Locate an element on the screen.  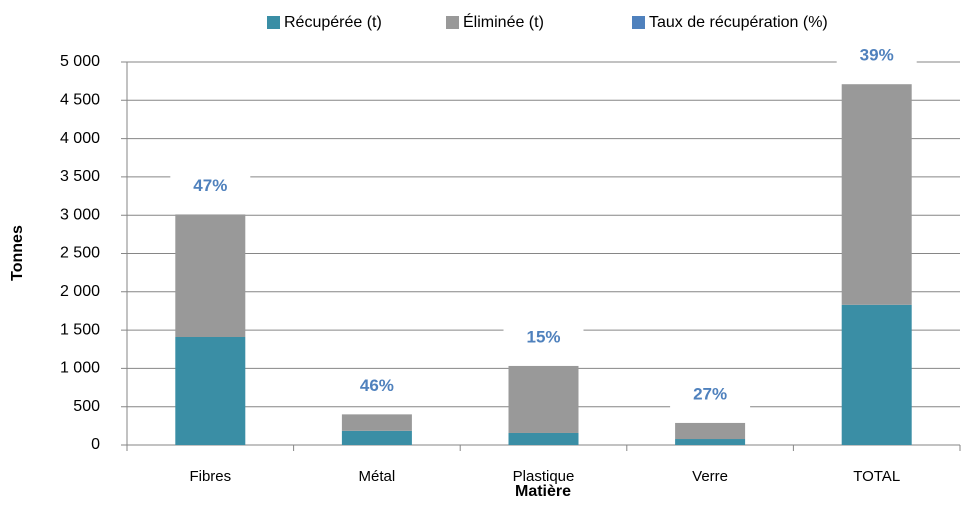
y-tick-label: 5 000 is located at coordinates (80, 61).